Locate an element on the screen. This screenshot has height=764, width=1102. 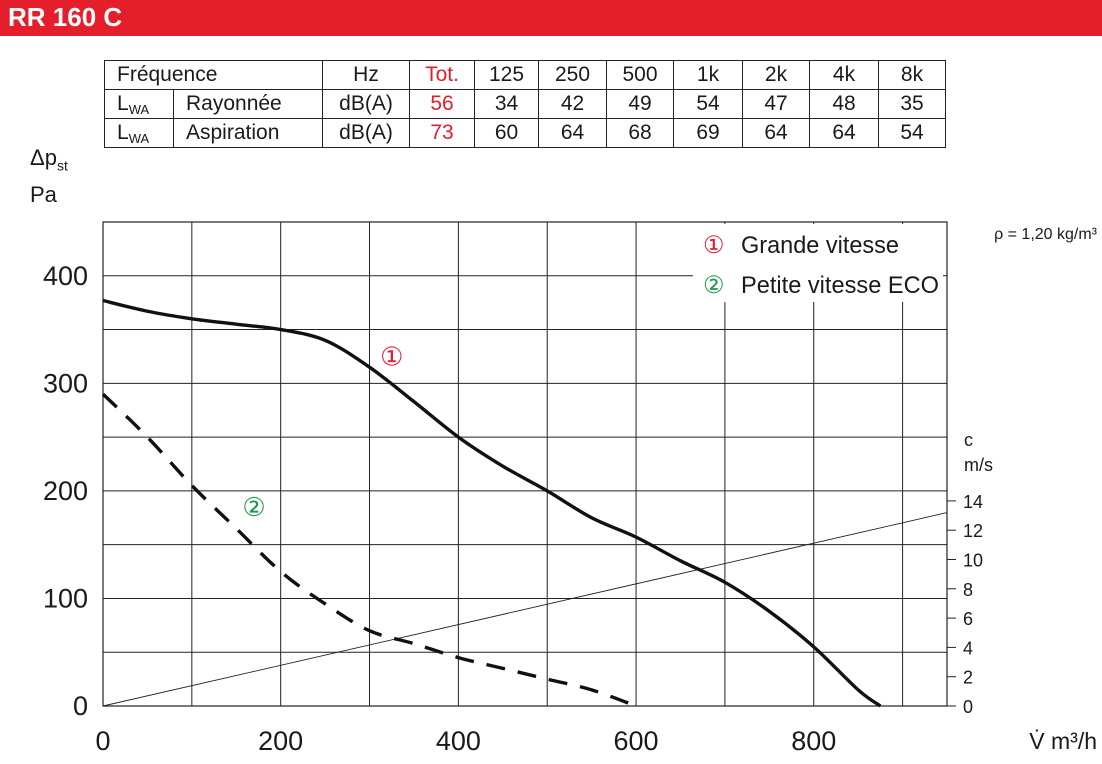
row-label: Aspiration is located at coordinates (248, 133).